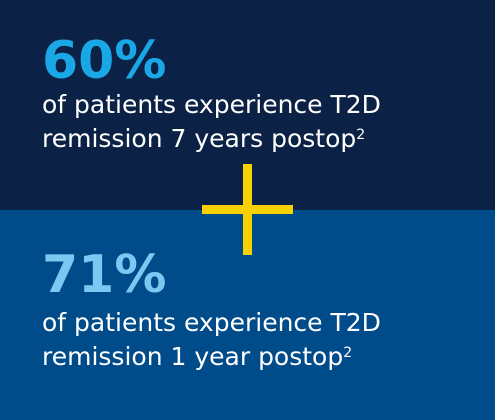  I want to click on top-description-line-2: remission 7 years postop2, so click(211, 139).